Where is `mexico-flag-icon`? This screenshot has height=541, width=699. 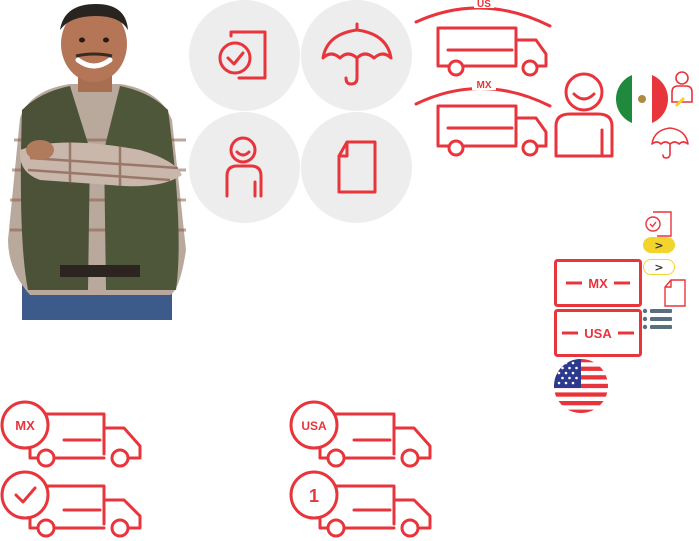 mexico-flag-icon is located at coordinates (642, 99).